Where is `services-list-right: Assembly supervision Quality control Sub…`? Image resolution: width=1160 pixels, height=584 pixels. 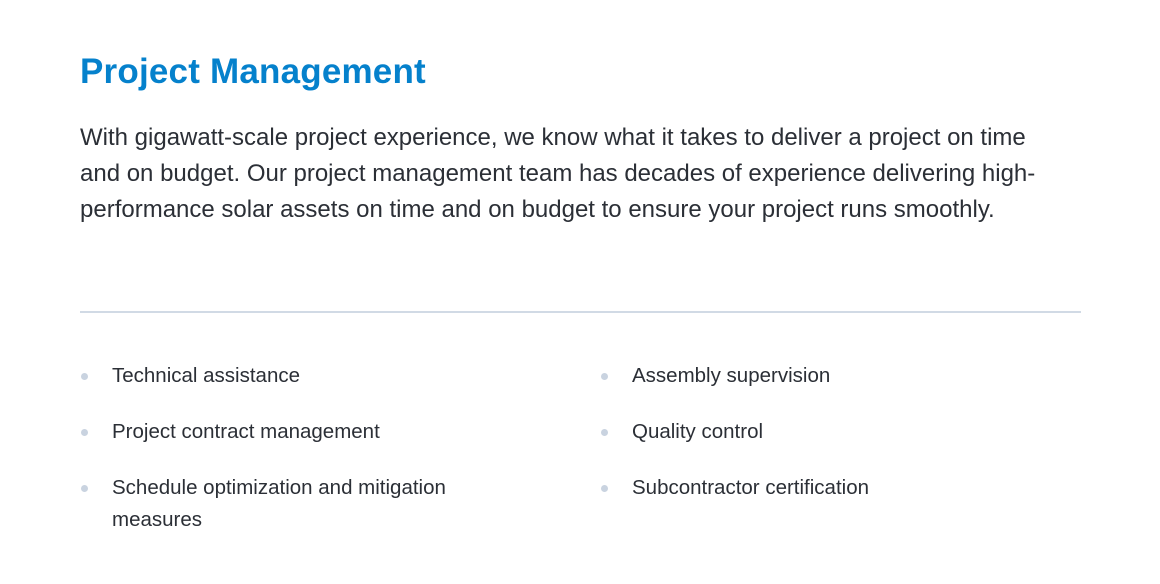
services-list-right: Assembly supervision Quality control Sub… is located at coordinates (820, 444).